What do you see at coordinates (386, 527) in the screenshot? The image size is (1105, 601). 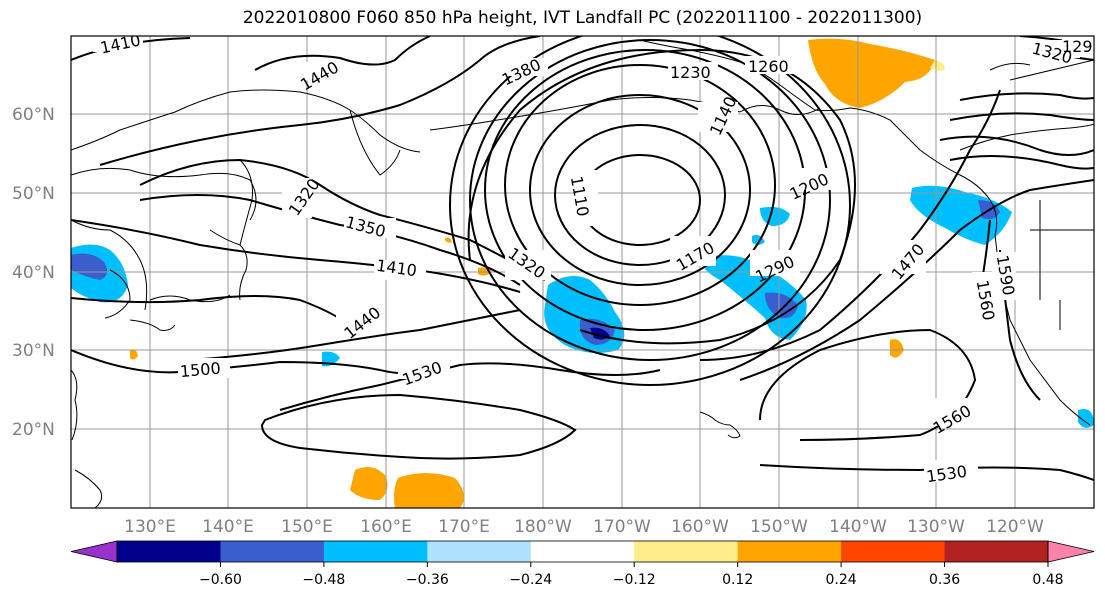 I see `lon-label: 160°E` at bounding box center [386, 527].